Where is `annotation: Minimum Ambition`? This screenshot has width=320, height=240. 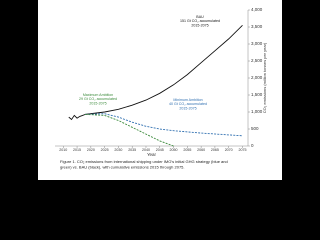 annotation: Minimum Ambition is located at coordinates (187, 100).